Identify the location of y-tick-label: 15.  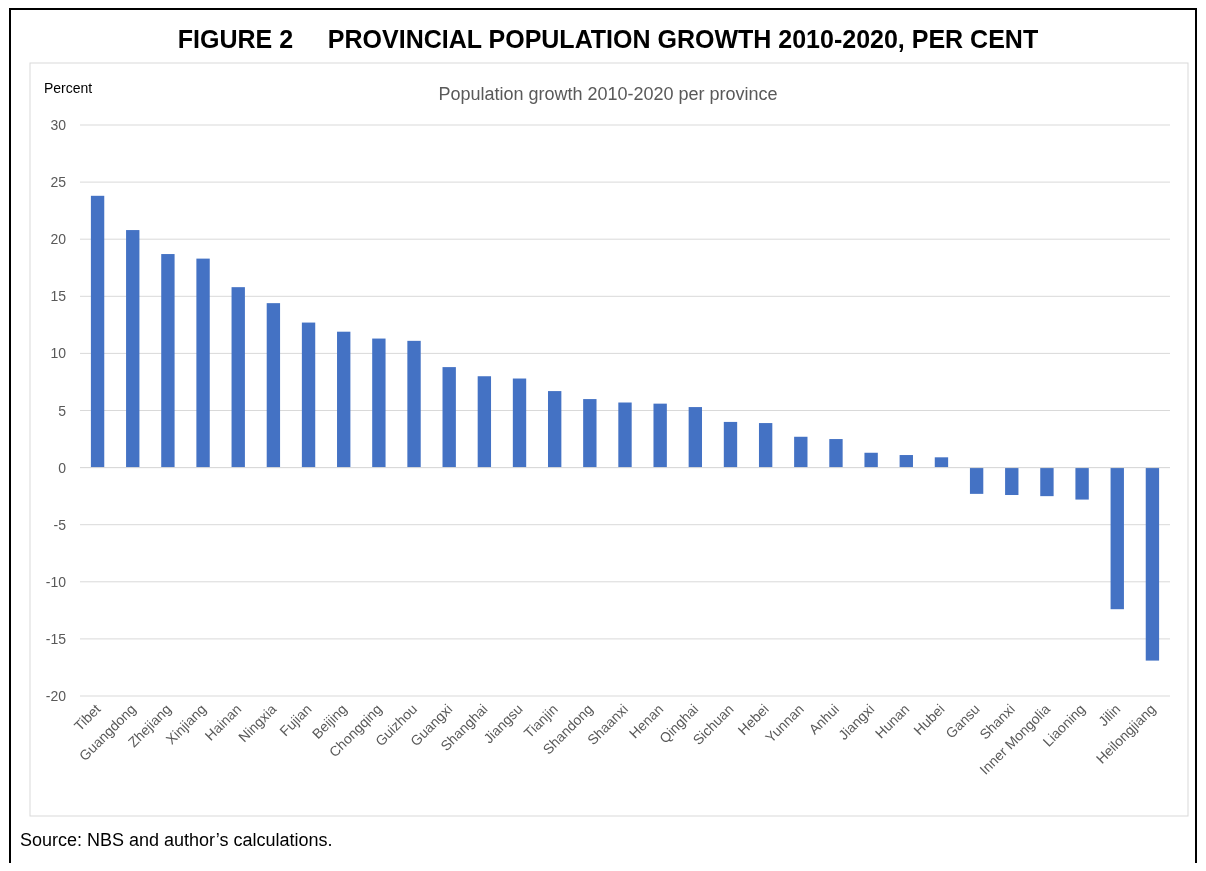
(58, 296).